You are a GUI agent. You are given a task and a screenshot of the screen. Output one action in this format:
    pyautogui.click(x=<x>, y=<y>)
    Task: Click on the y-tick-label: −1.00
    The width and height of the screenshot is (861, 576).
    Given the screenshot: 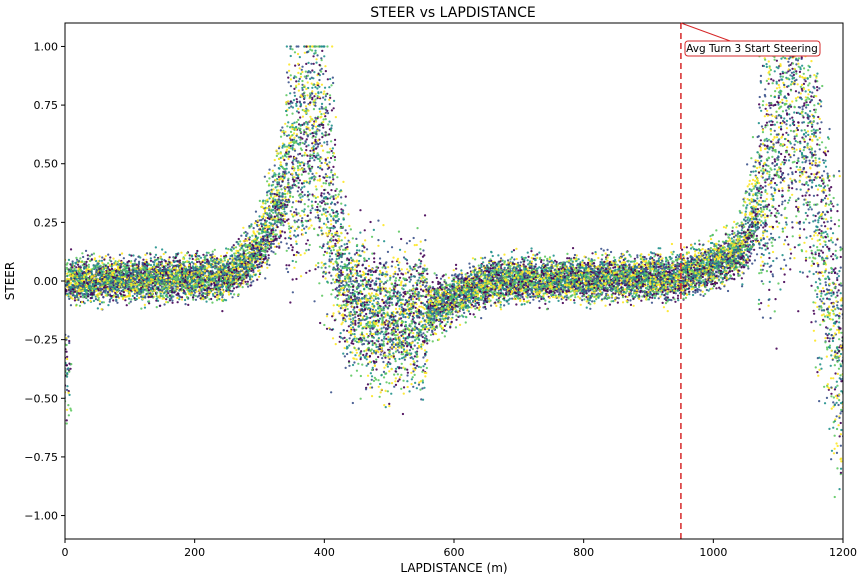 What is the action you would take?
    pyautogui.click(x=41, y=516)
    